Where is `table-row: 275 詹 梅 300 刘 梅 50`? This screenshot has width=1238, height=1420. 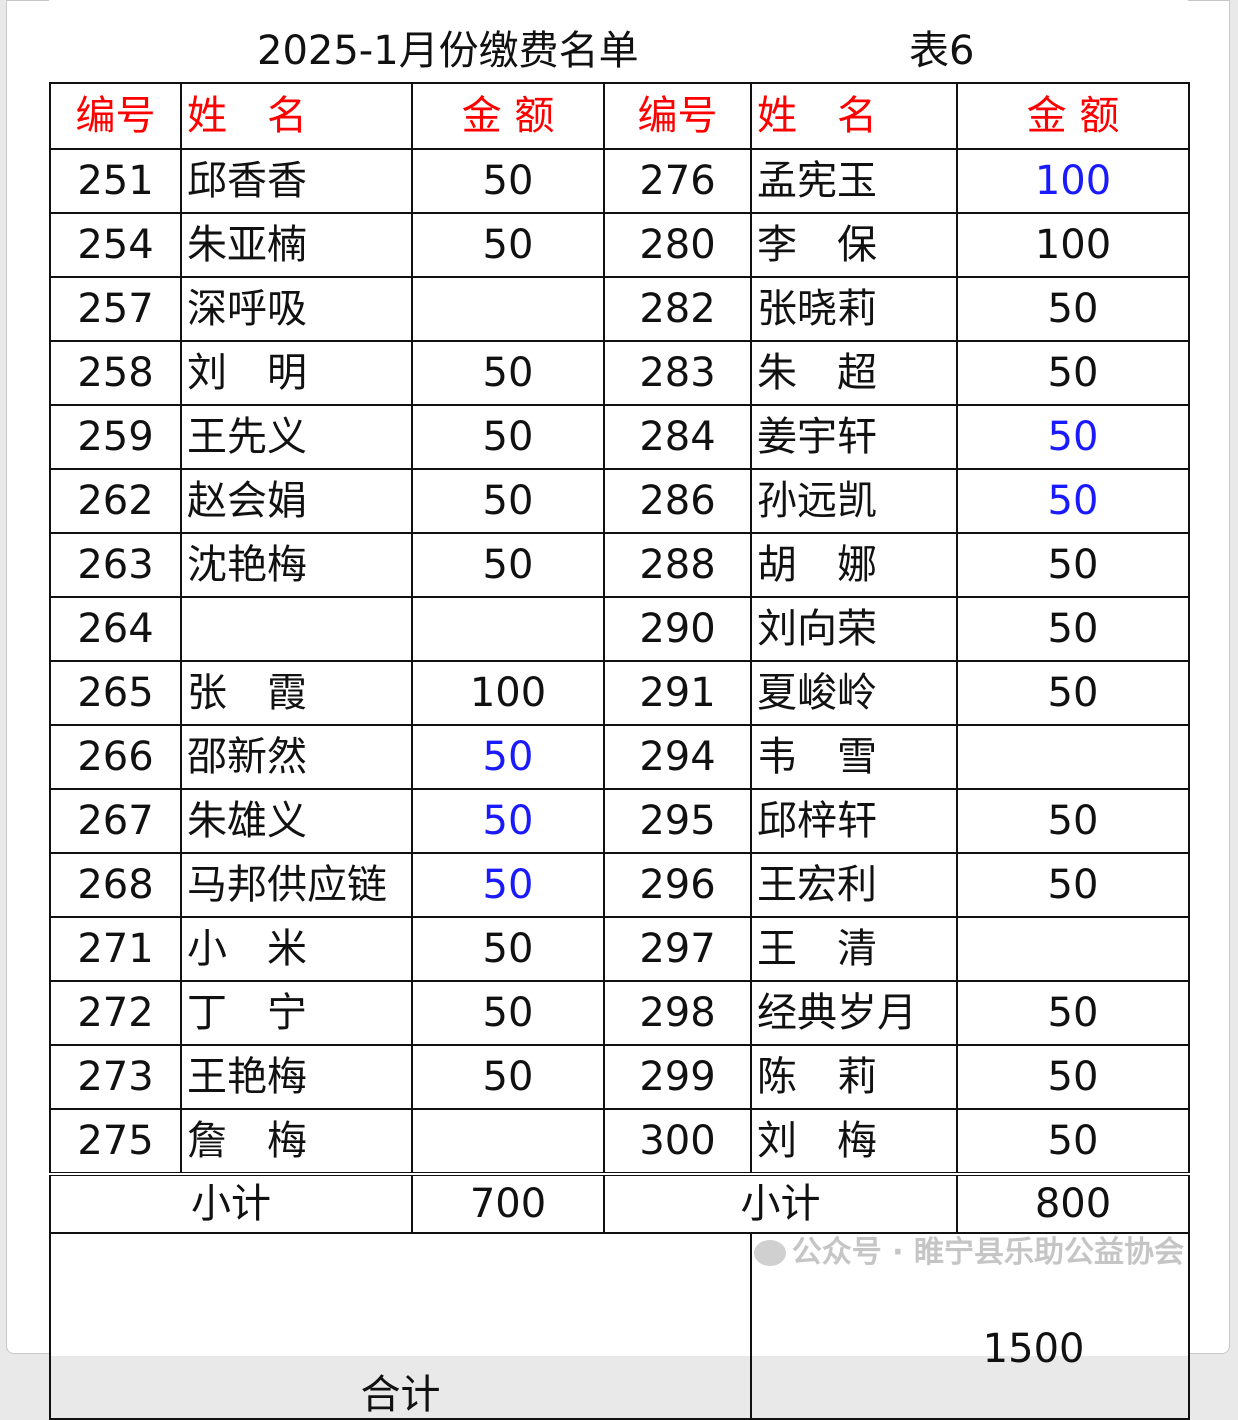 table-row: 275 詹 梅 300 刘 梅 50 is located at coordinates (619, 1141).